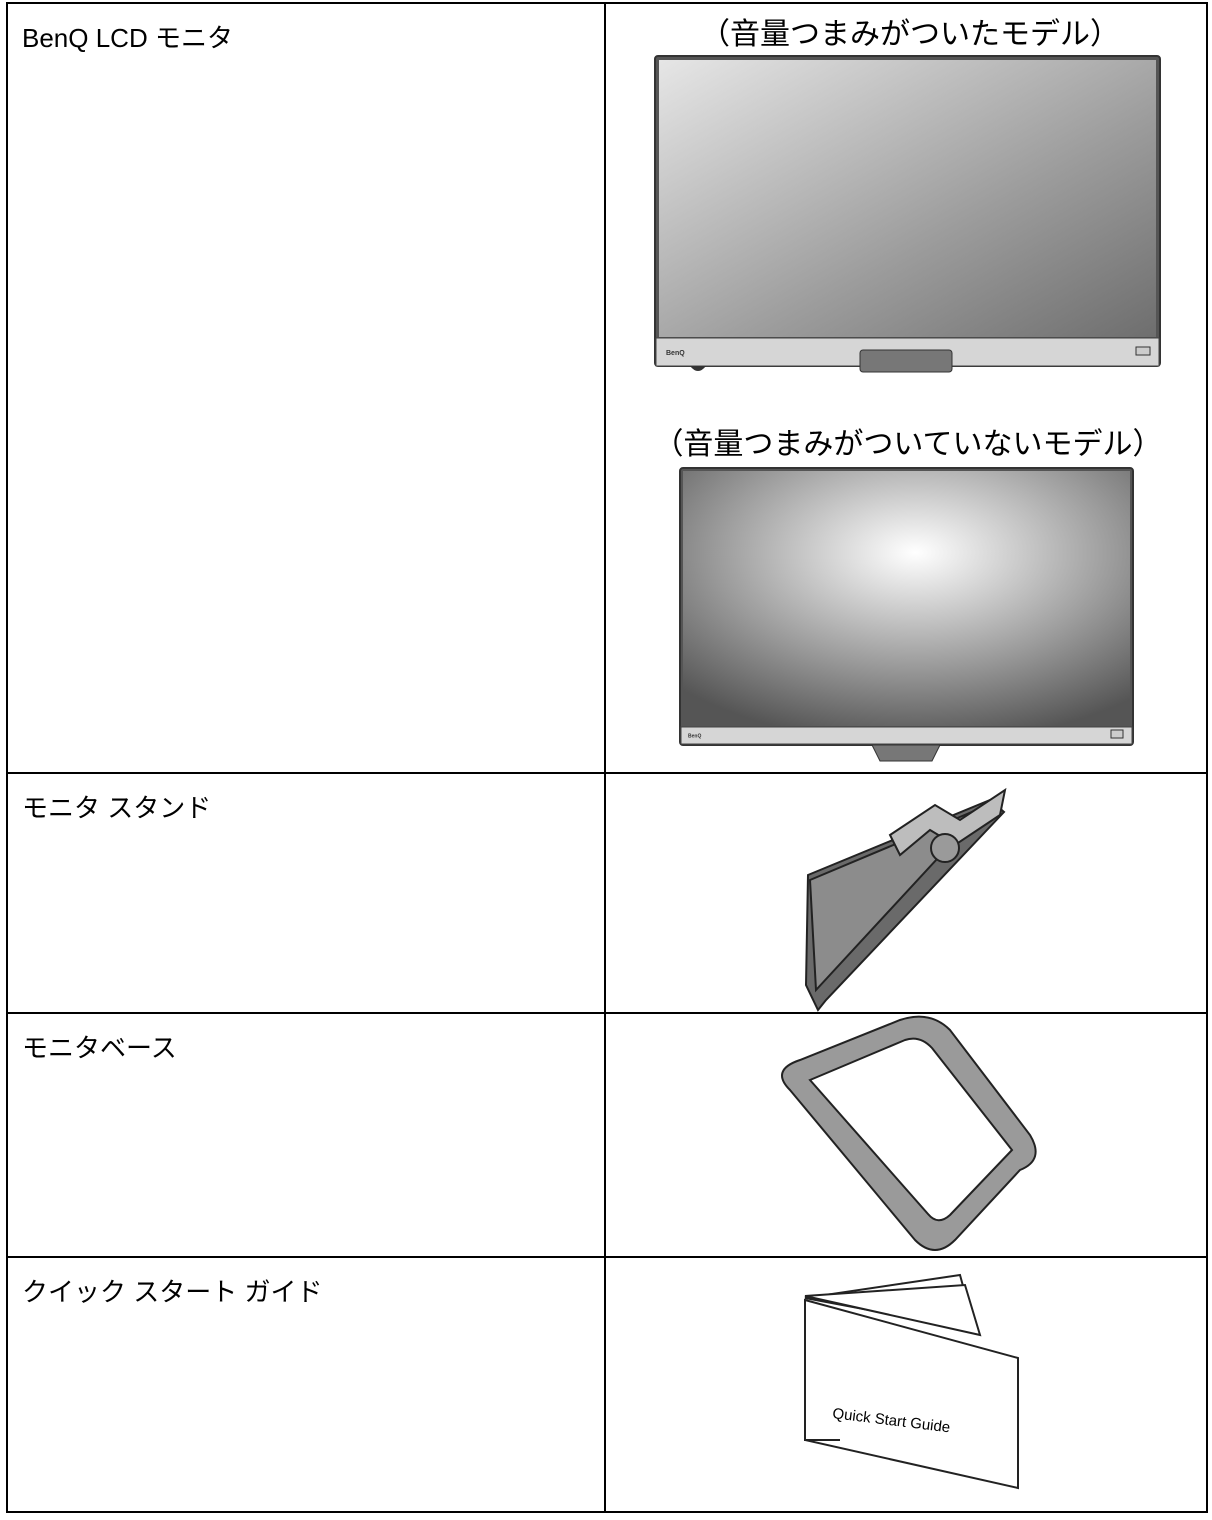 The image size is (1212, 1520). Describe the element at coordinates (910, 34) in the screenshot. I see `image-caption: （音量つまみがついたモデル）` at that location.